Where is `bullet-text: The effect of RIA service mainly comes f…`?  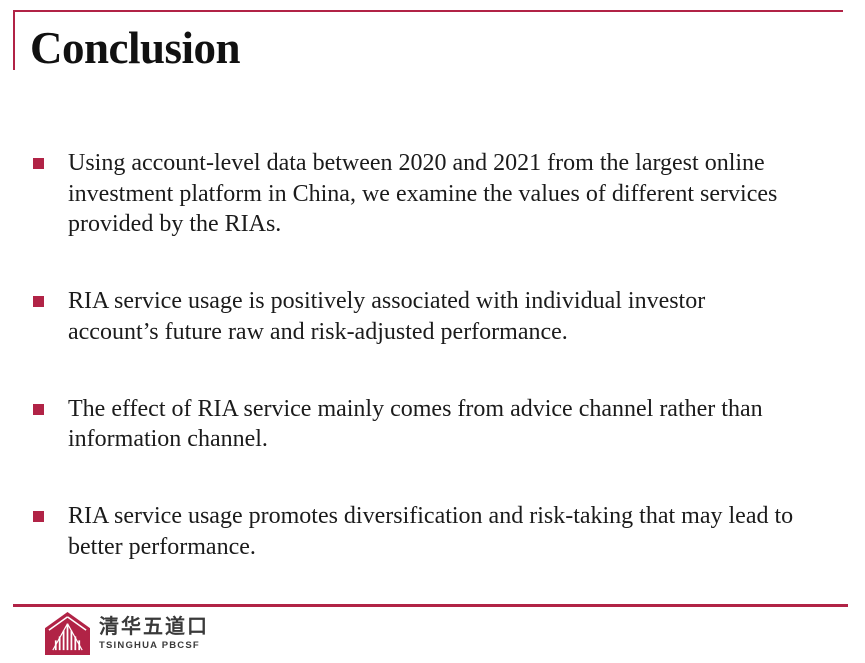 bullet-text: The effect of RIA service mainly comes f… is located at coordinates (415, 424).